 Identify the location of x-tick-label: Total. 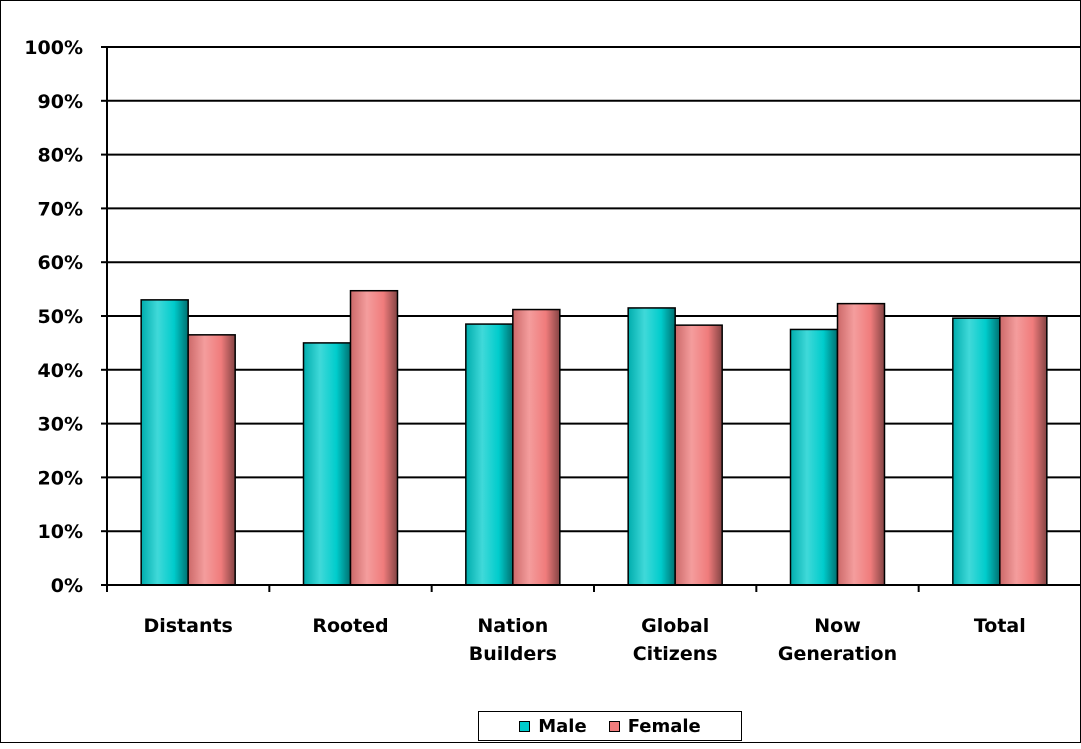
(1000, 626).